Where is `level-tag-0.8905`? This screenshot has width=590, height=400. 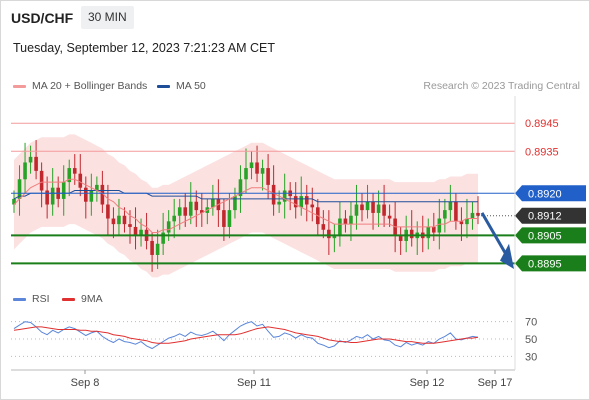
level-tag-0.8905 is located at coordinates (550, 235).